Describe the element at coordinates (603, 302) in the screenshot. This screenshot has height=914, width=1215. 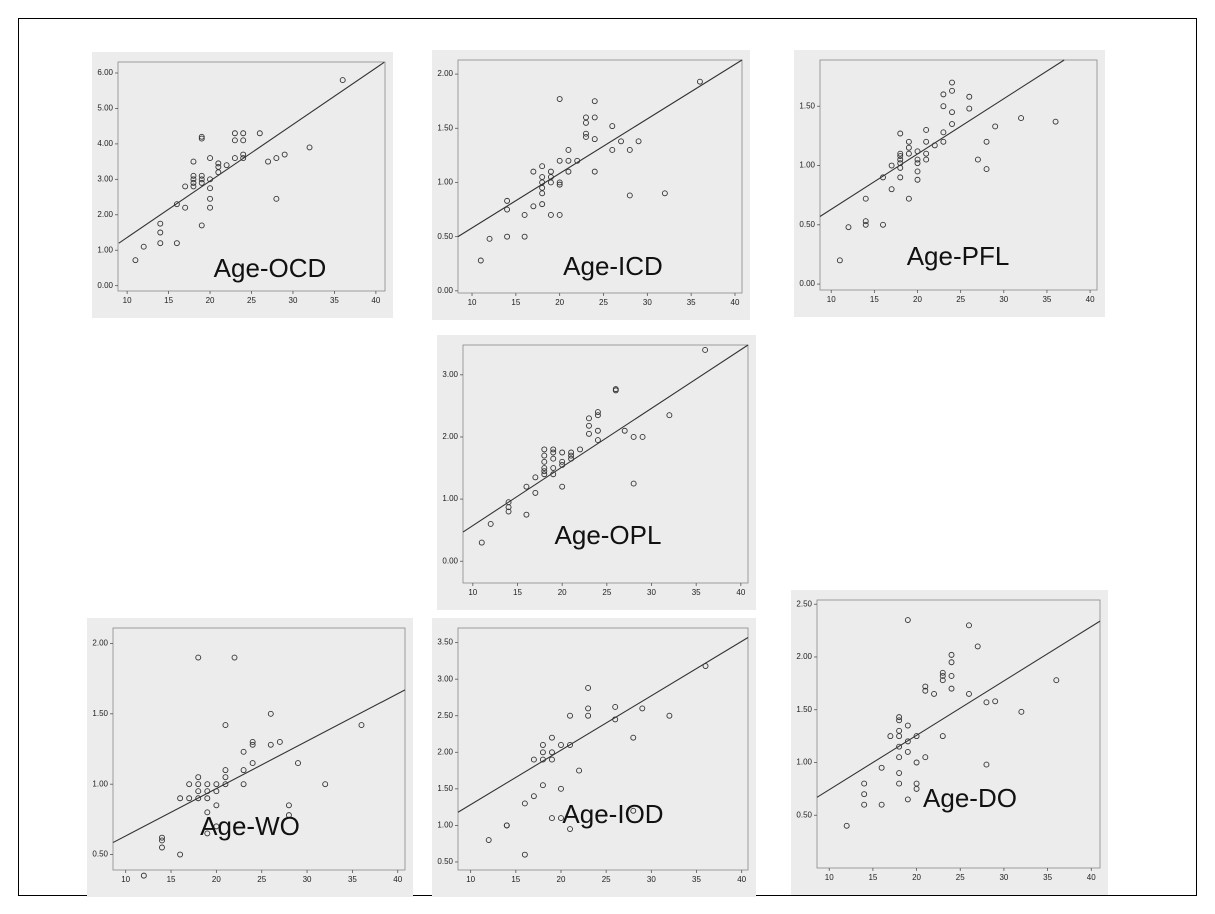
I see `x-tick-label: 25` at that location.